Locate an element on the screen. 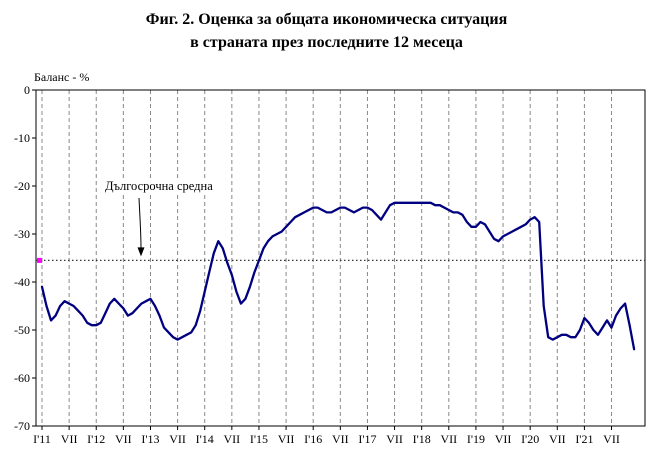 This screenshot has width=653, height=458. x-tick-label: I'17 is located at coordinates (367, 439).